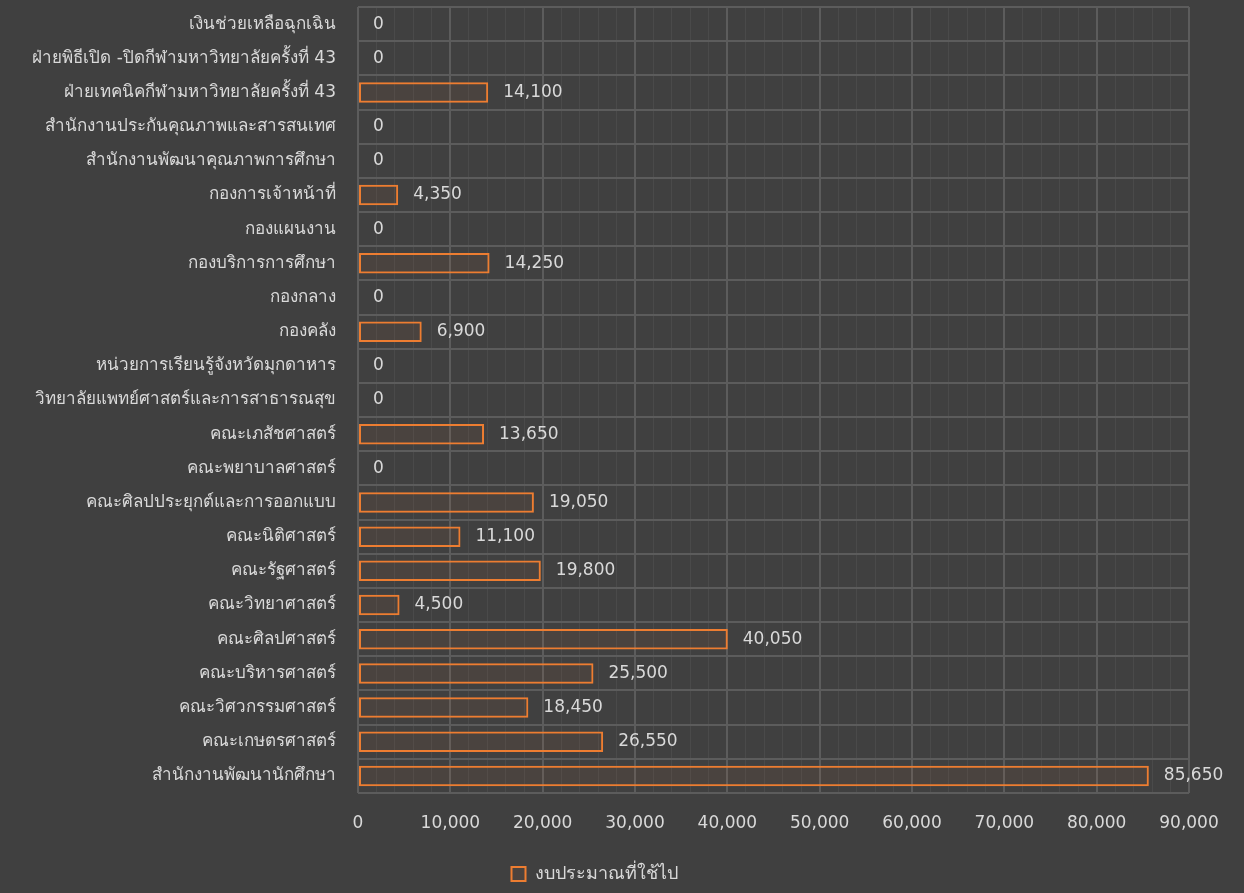 This screenshot has height=893, width=1244. Describe the element at coordinates (358, 821) in the screenshot. I see `x-tick-label: 0` at that location.